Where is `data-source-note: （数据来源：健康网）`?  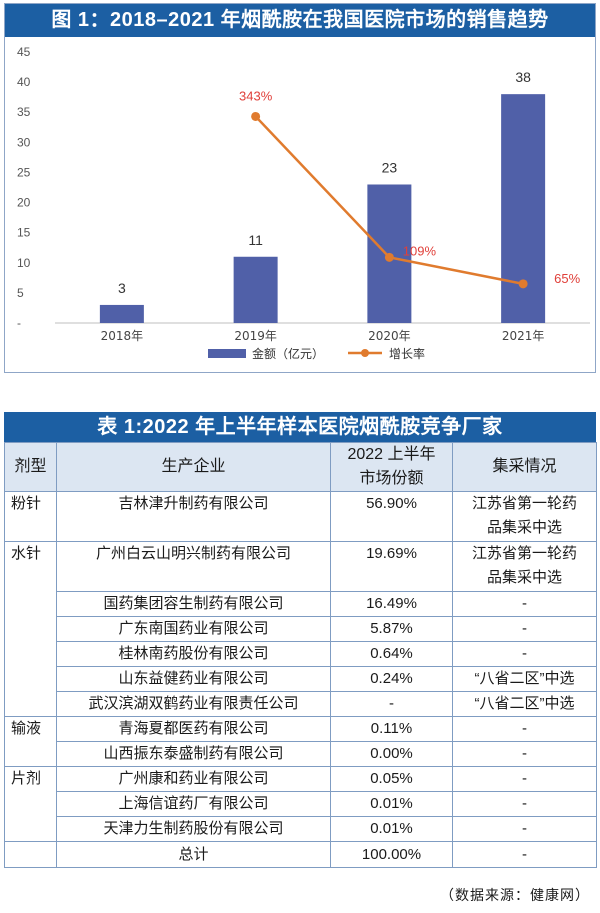 data-source-note: （数据来源：健康网） is located at coordinates (515, 896).